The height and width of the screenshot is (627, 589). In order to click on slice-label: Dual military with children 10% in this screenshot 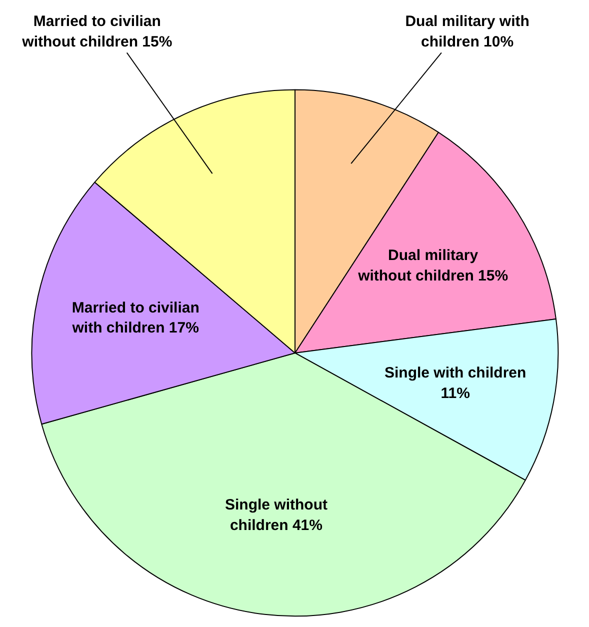, I will do `click(467, 31)`.